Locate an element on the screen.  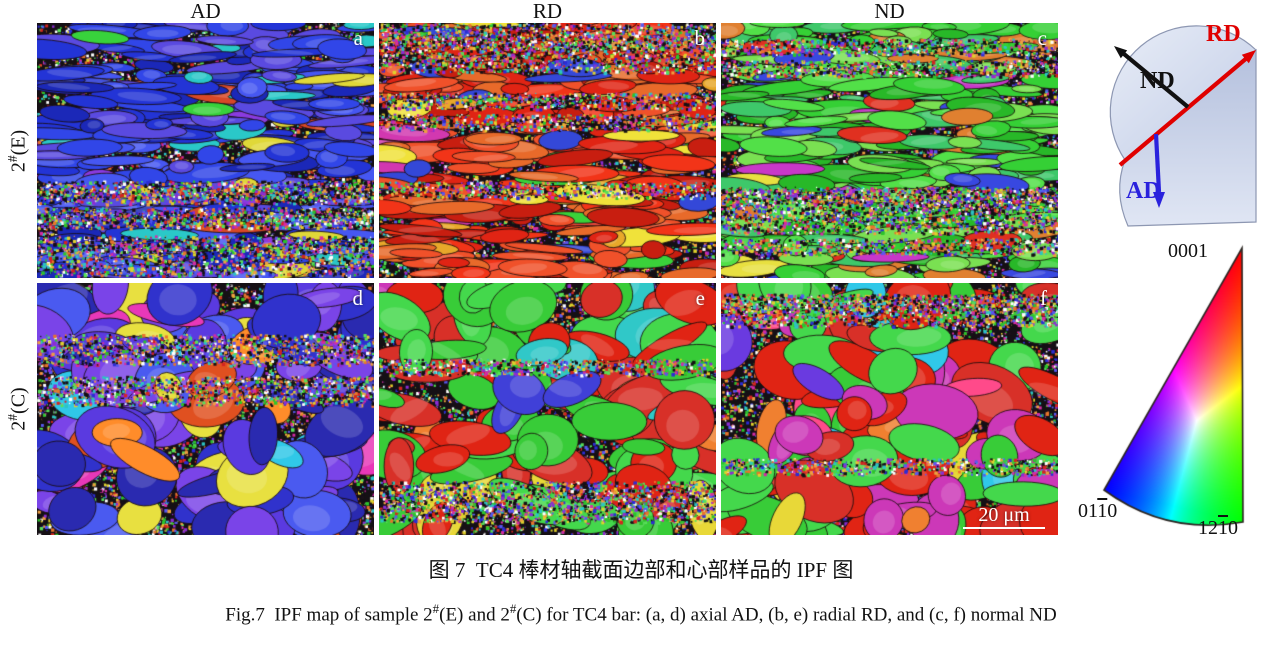
caption-chinese: 图 7 TC4 棒材轴截面边部和心部样品的 IPF 图 is located at coordinates (641, 570).